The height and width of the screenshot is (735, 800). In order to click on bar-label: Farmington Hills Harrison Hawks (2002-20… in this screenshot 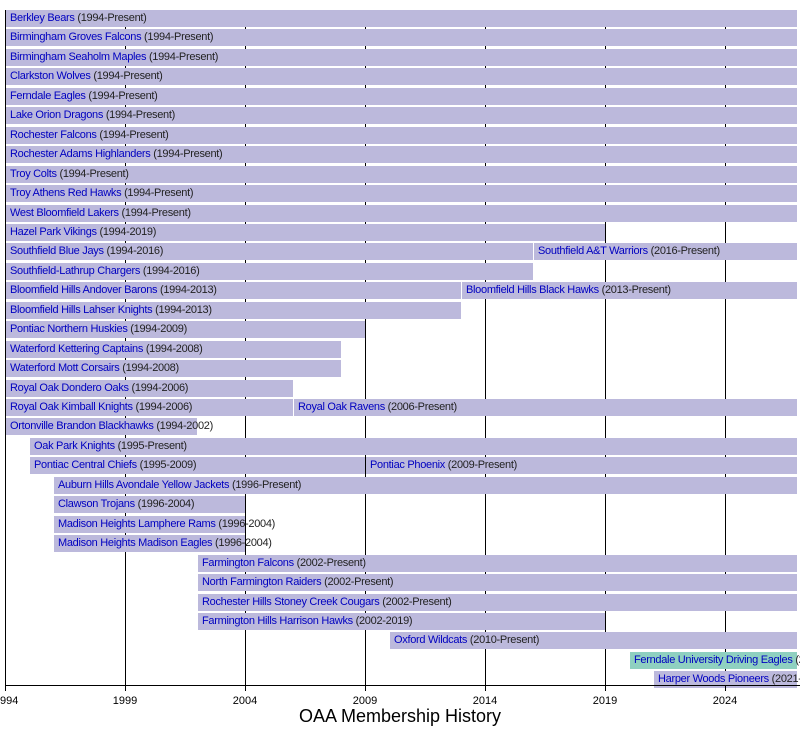, I will do `click(307, 621)`.